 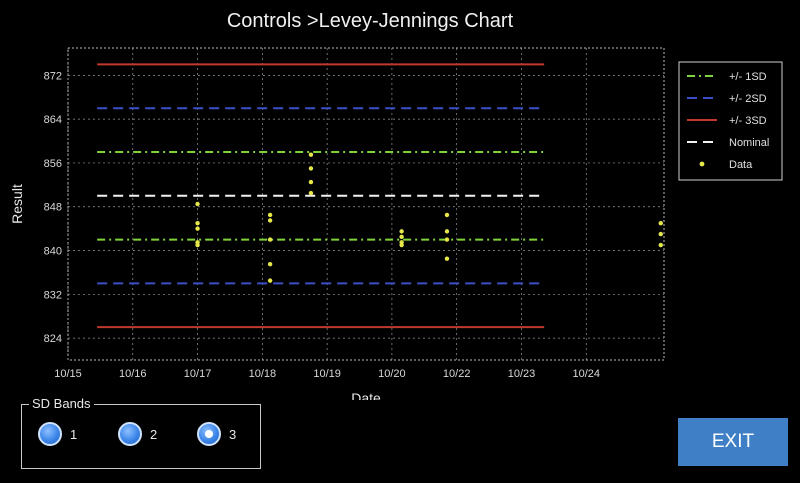 What do you see at coordinates (370, 21) in the screenshot?
I see `page-title: Controls >Levey-Jennings Chart` at bounding box center [370, 21].